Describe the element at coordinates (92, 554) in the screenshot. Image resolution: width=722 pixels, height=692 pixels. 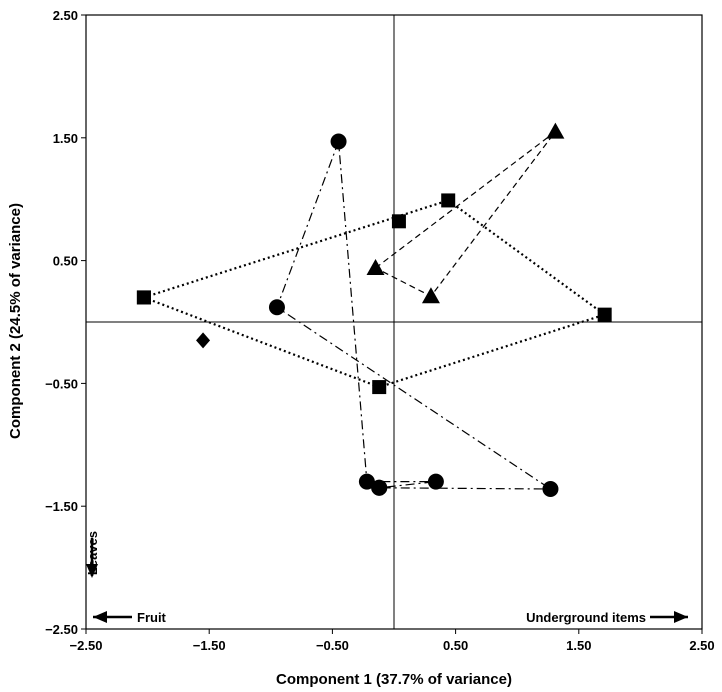
I see `leaves-annotation: Leaves` at that location.